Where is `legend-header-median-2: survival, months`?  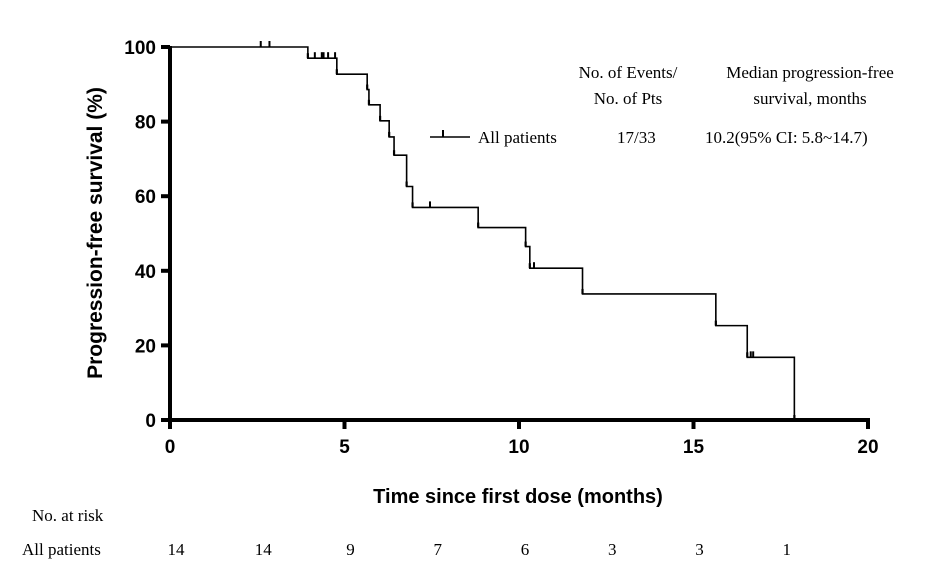 legend-header-median-2: survival, months is located at coordinates (809, 98).